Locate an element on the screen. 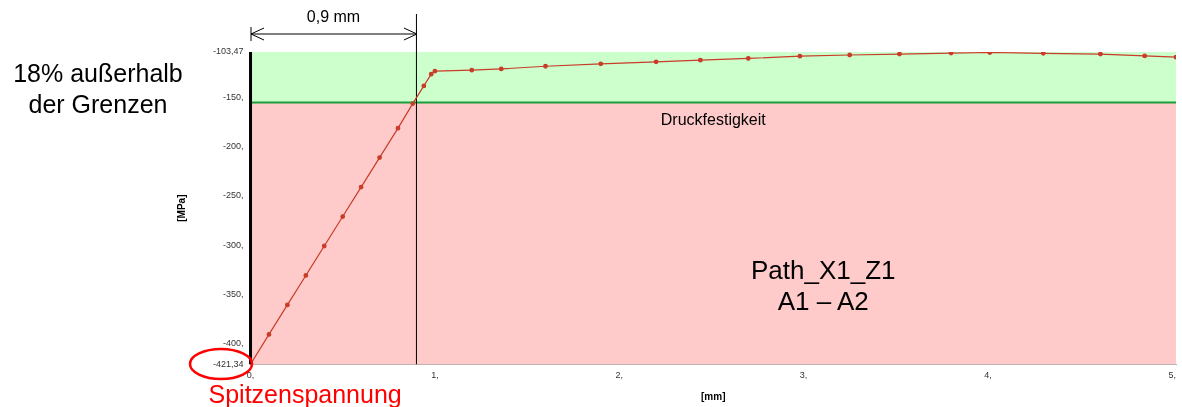 The image size is (1182, 407). y-tick-label: -103,47 is located at coordinates (228, 51).